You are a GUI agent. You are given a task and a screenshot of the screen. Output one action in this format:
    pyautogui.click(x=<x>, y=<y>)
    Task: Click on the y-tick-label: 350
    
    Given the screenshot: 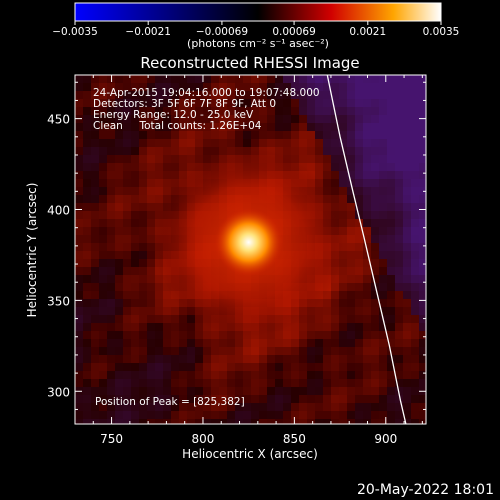 What is the action you would take?
    pyautogui.click(x=58, y=301)
    